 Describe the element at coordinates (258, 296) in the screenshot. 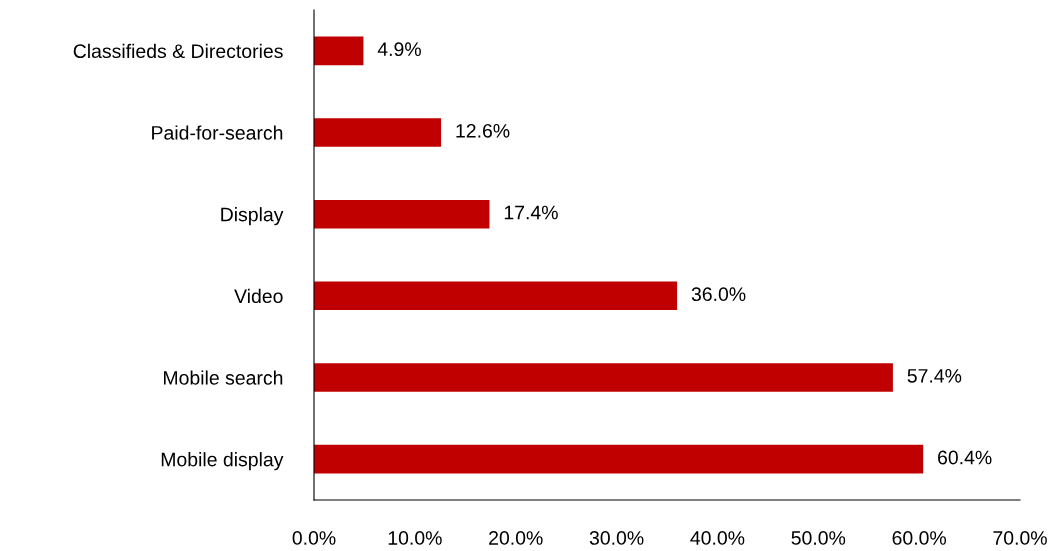

I see `y-tick-label: Video` at that location.